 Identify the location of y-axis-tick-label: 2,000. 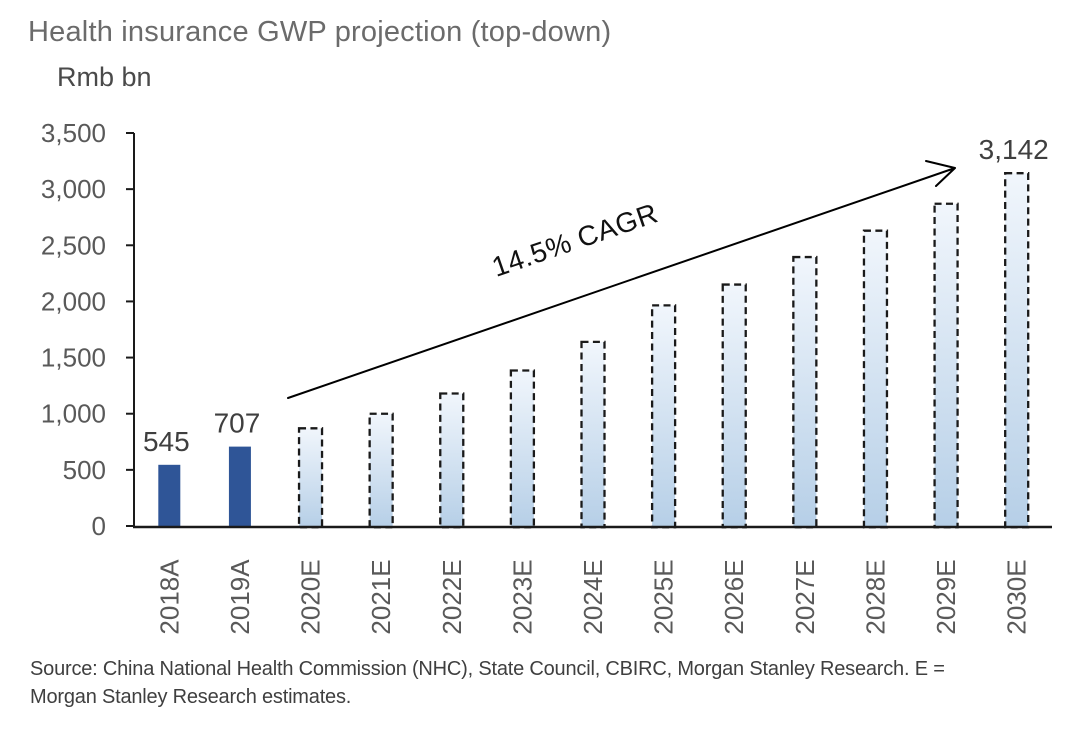
(73, 301).